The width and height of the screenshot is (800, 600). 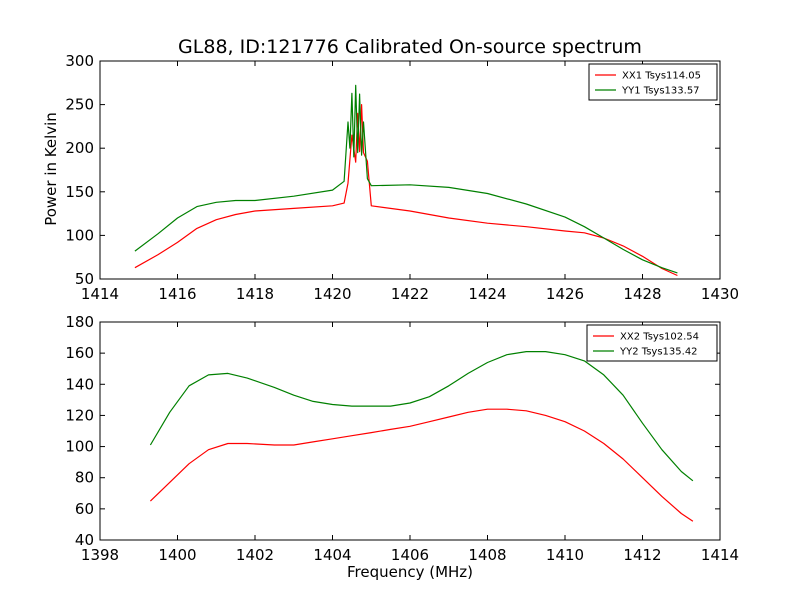 What do you see at coordinates (177, 555) in the screenshot?
I see `x-tick-label: 1400` at bounding box center [177, 555].